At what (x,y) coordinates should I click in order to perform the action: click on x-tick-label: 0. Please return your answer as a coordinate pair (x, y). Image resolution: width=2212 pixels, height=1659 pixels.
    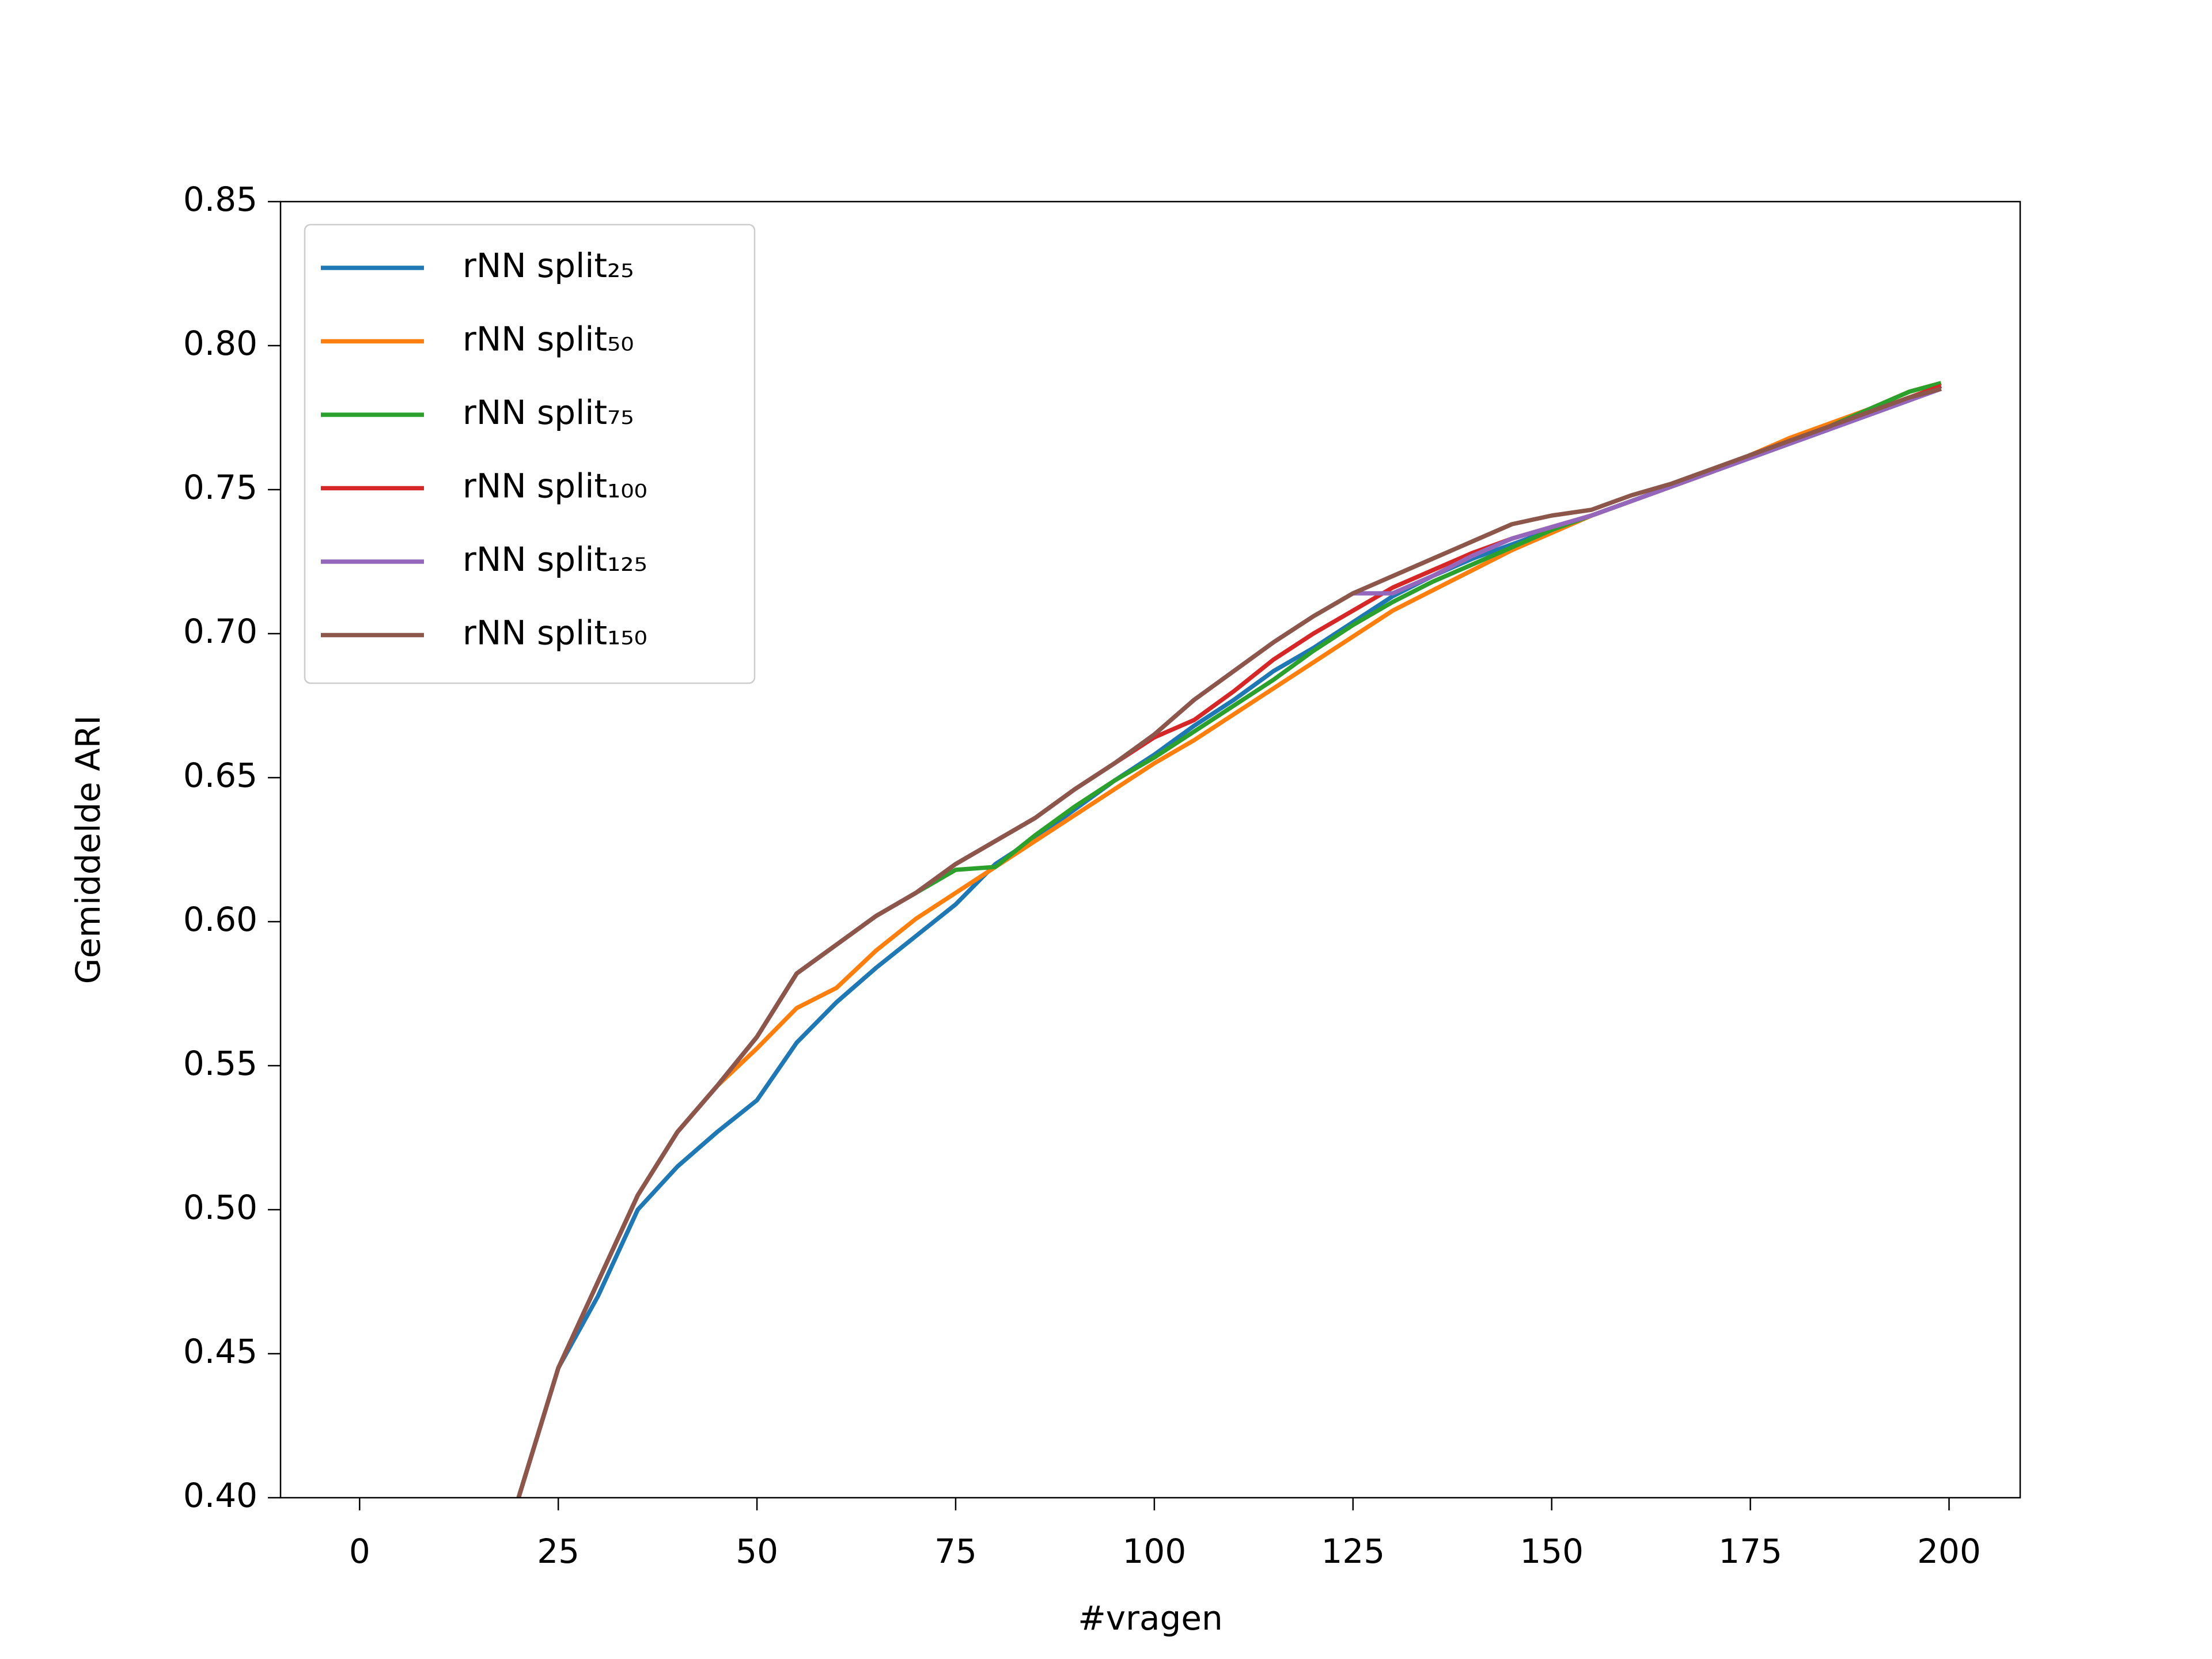
    Looking at the image, I should click on (359, 1551).